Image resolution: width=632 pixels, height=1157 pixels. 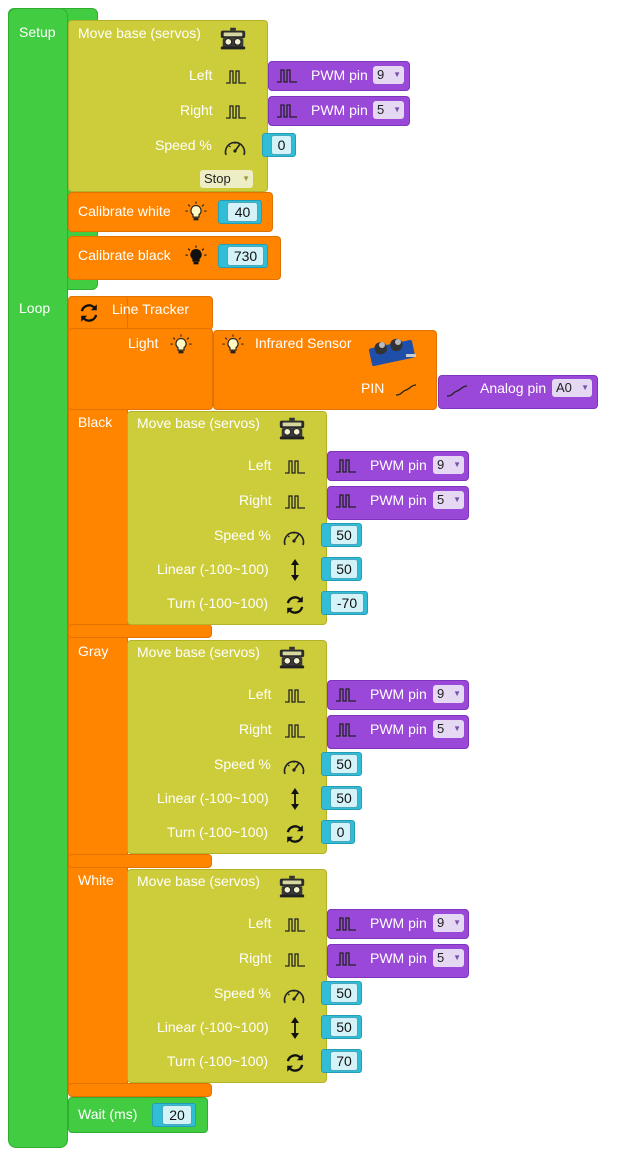 I want to click on loop-label: Loop, so click(x=35, y=308).